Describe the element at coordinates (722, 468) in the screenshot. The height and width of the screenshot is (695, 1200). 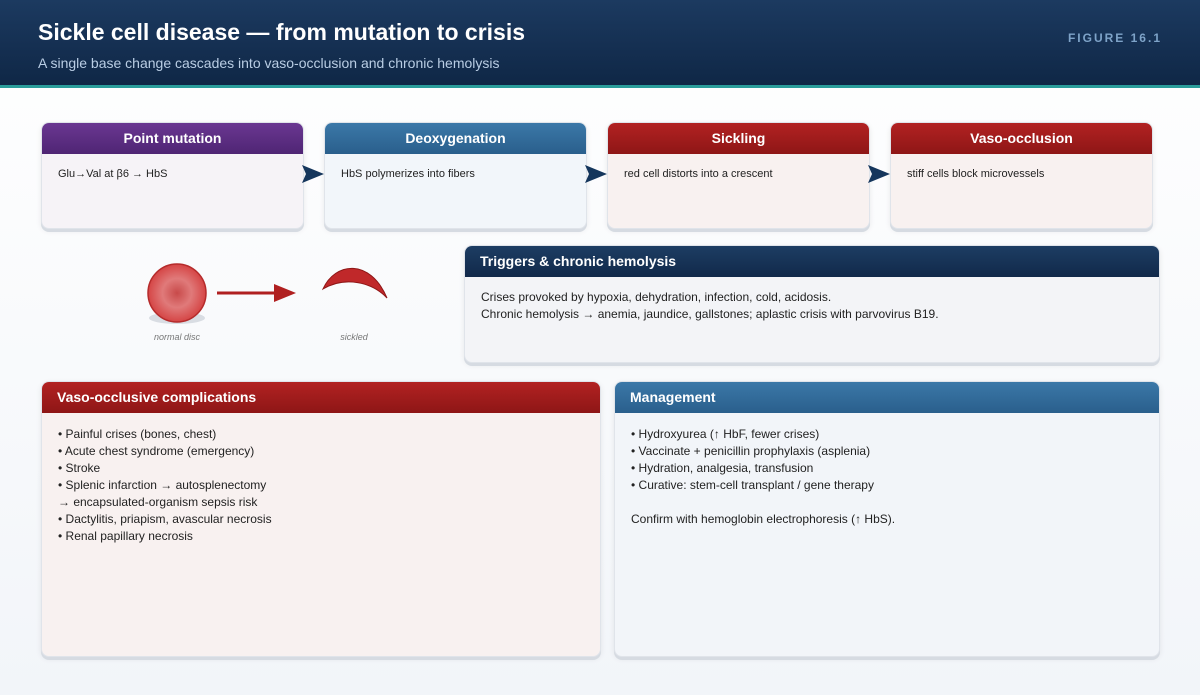
I see `list-item: • Hydration, analgesia, transfusion` at that location.